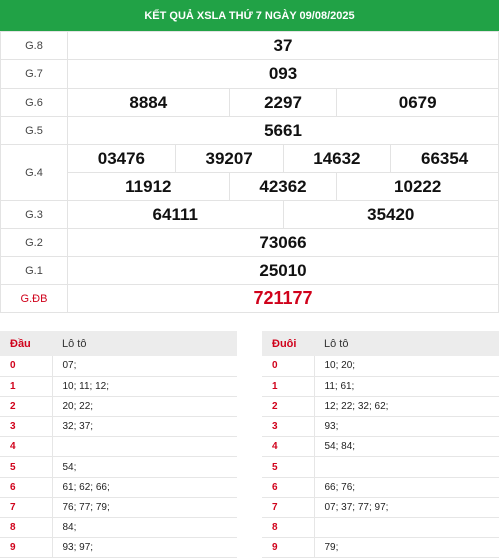 The height and width of the screenshot is (558, 499). I want to click on row-loto-values: 54; 84;, so click(406, 447).